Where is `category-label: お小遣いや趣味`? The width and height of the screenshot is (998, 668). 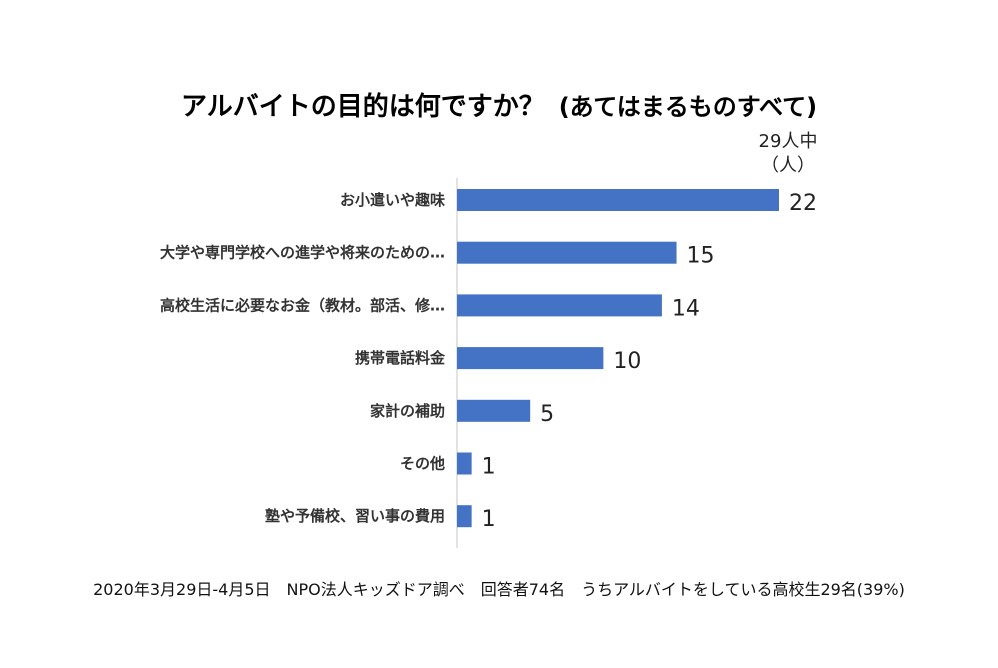 category-label: お小遣いや趣味 is located at coordinates (392, 200).